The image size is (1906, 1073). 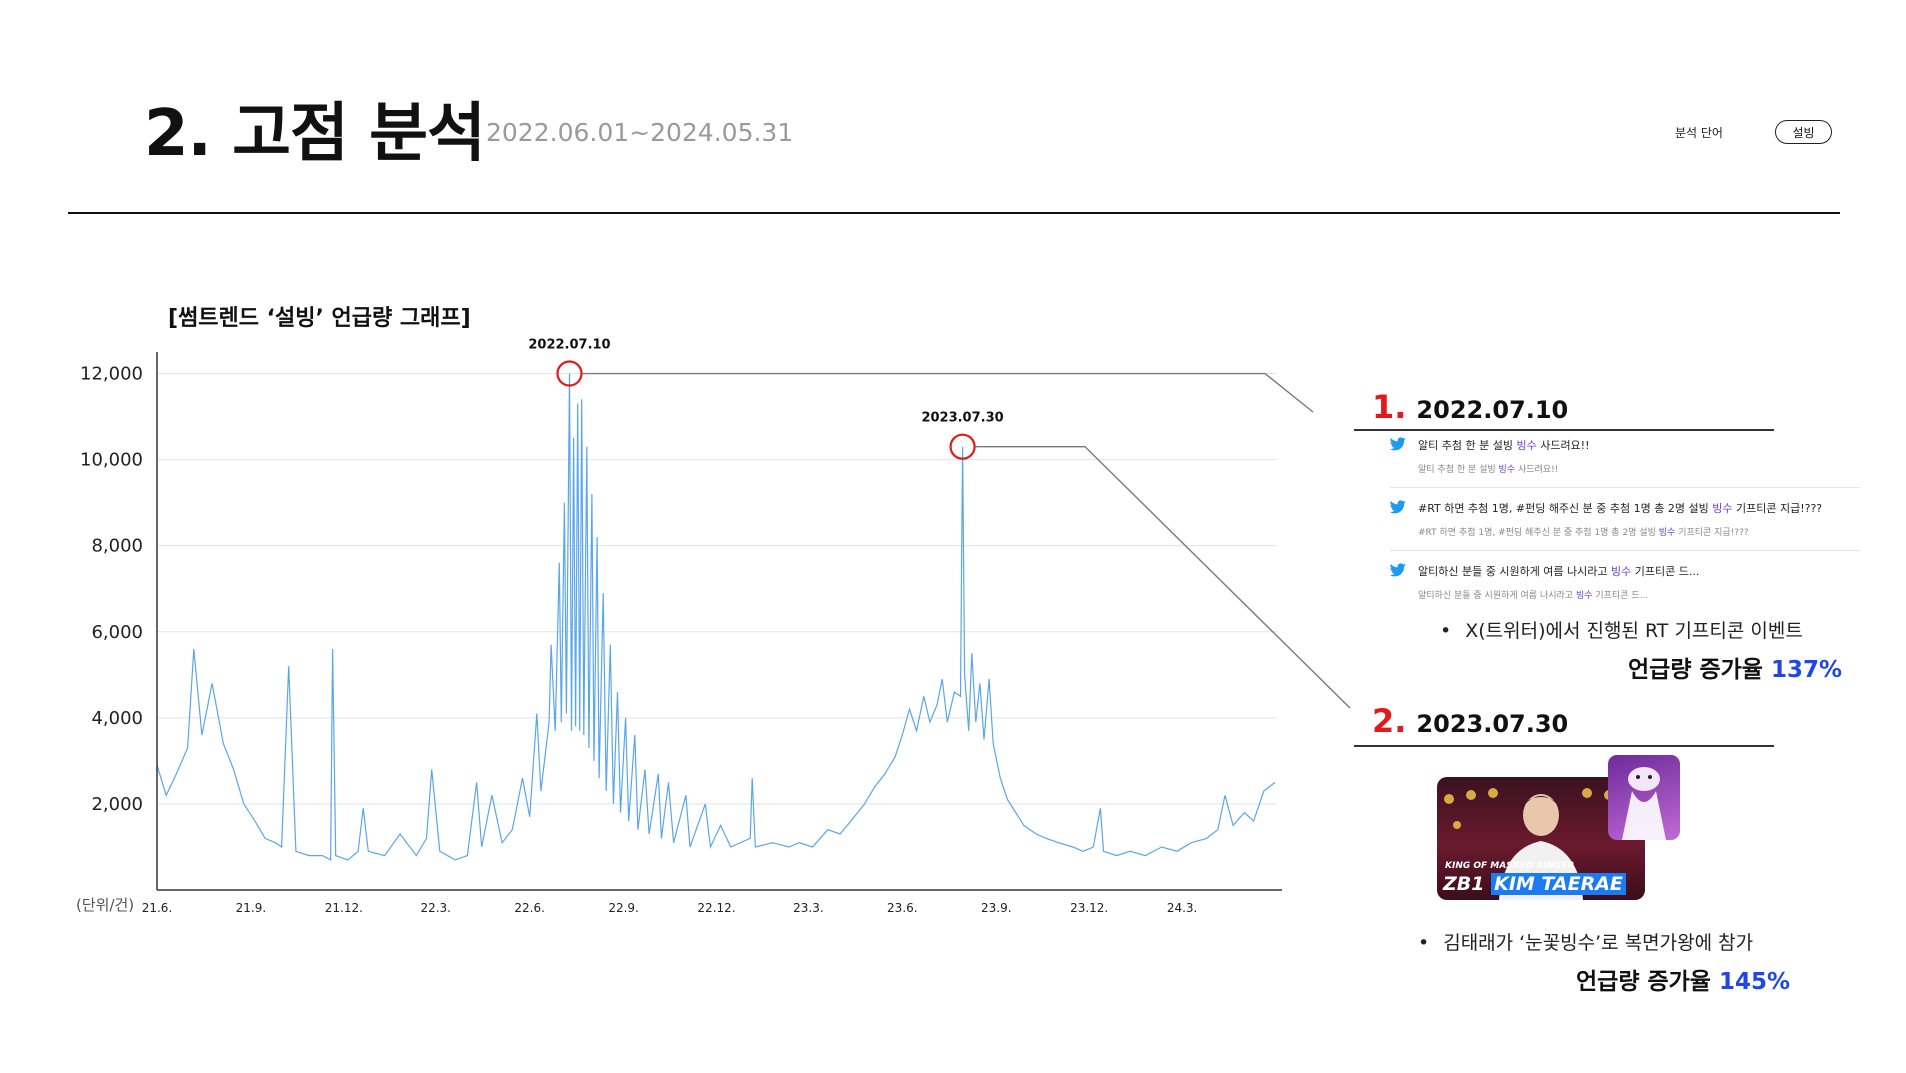 What do you see at coordinates (1537, 470) in the screenshot?
I see `tweet-sub: 사드려요!!` at bounding box center [1537, 470].